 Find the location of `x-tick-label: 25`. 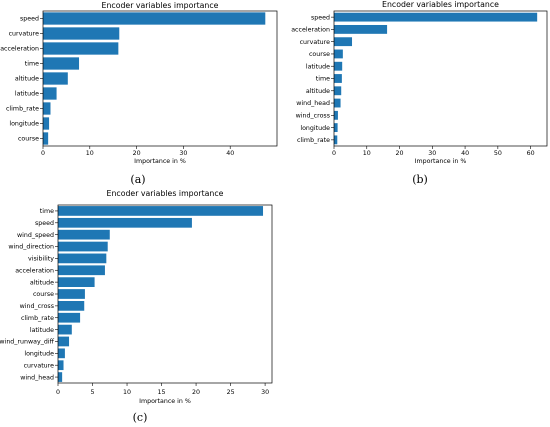

x-tick-label: 25 is located at coordinates (231, 392).